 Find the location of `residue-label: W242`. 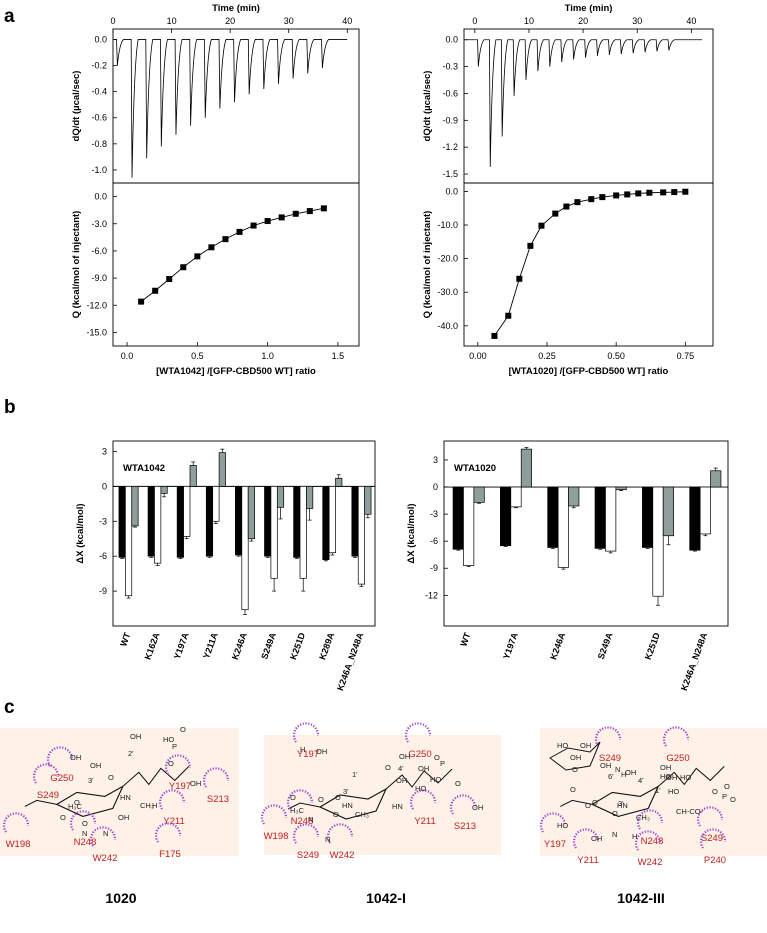

residue-label: W242 is located at coordinates (650, 862).